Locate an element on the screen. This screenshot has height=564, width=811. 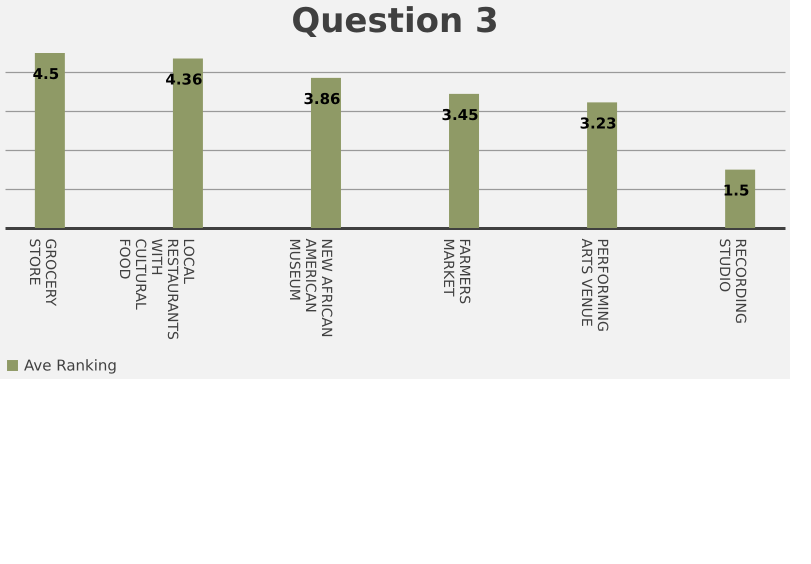
data-label: 1.5 is located at coordinates (736, 191).